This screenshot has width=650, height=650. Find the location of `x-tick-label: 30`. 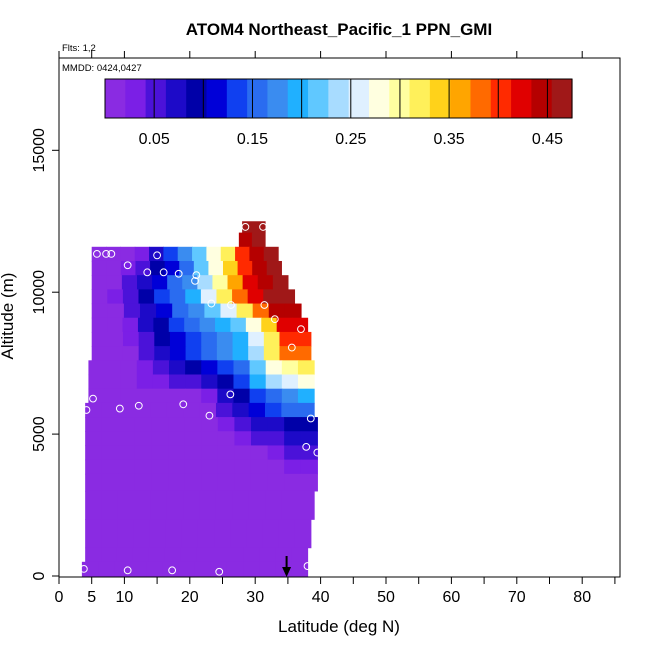

x-tick-label: 30 is located at coordinates (255, 597).